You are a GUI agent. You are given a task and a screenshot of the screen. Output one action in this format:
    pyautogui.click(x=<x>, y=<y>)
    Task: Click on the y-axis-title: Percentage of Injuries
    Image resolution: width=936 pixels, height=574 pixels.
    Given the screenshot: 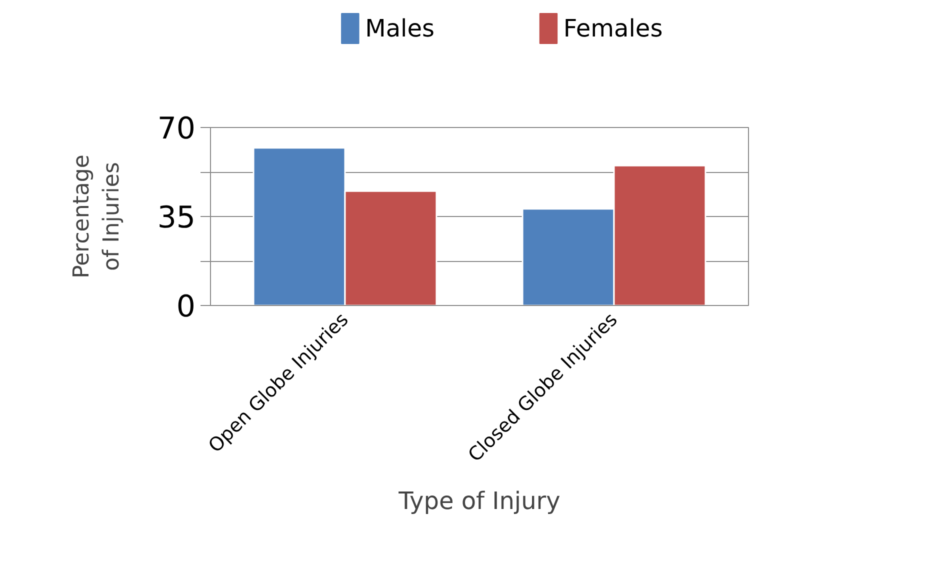 What is the action you would take?
    pyautogui.click(x=96, y=216)
    